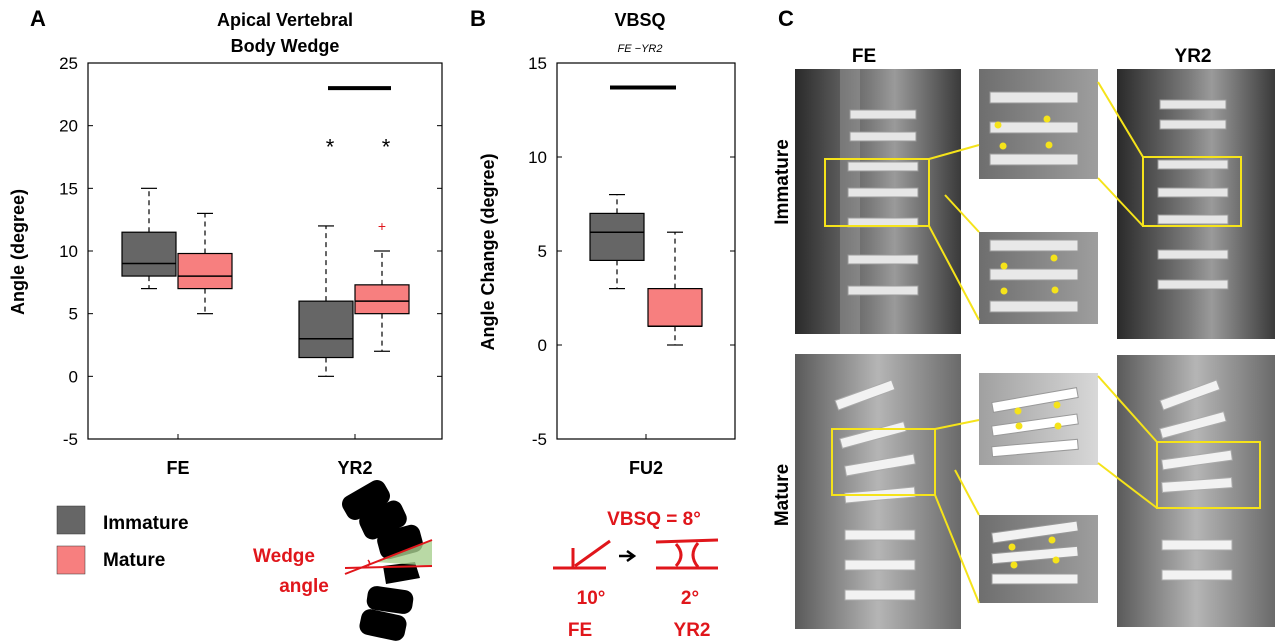  What do you see at coordinates (580, 630) in the screenshot?
I see `vbsq-left-label: FE` at bounding box center [580, 630].